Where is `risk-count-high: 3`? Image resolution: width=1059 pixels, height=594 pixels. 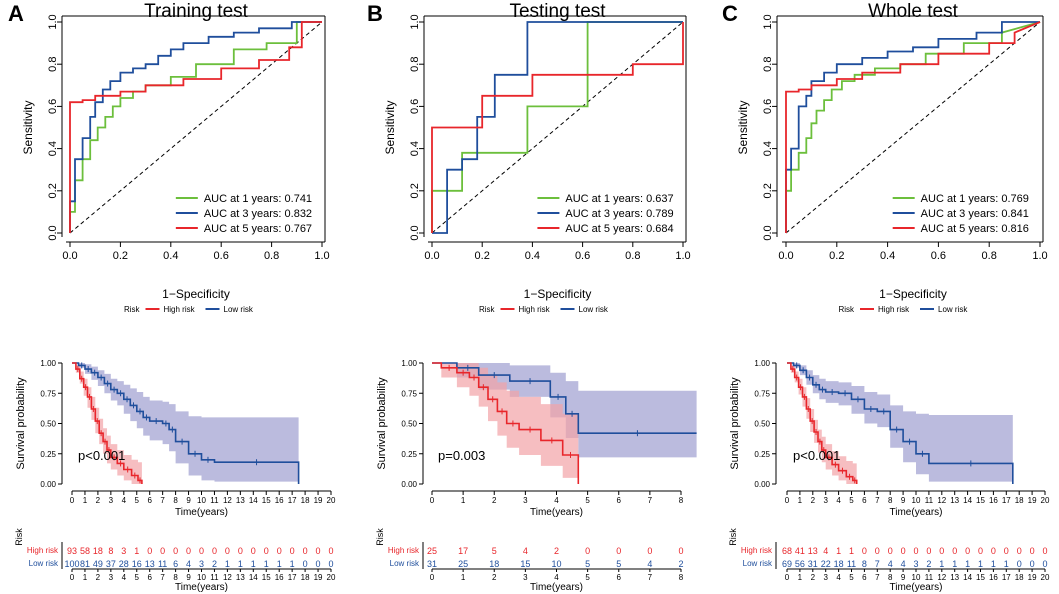 risk-count-high: 3 is located at coordinates (123, 551).